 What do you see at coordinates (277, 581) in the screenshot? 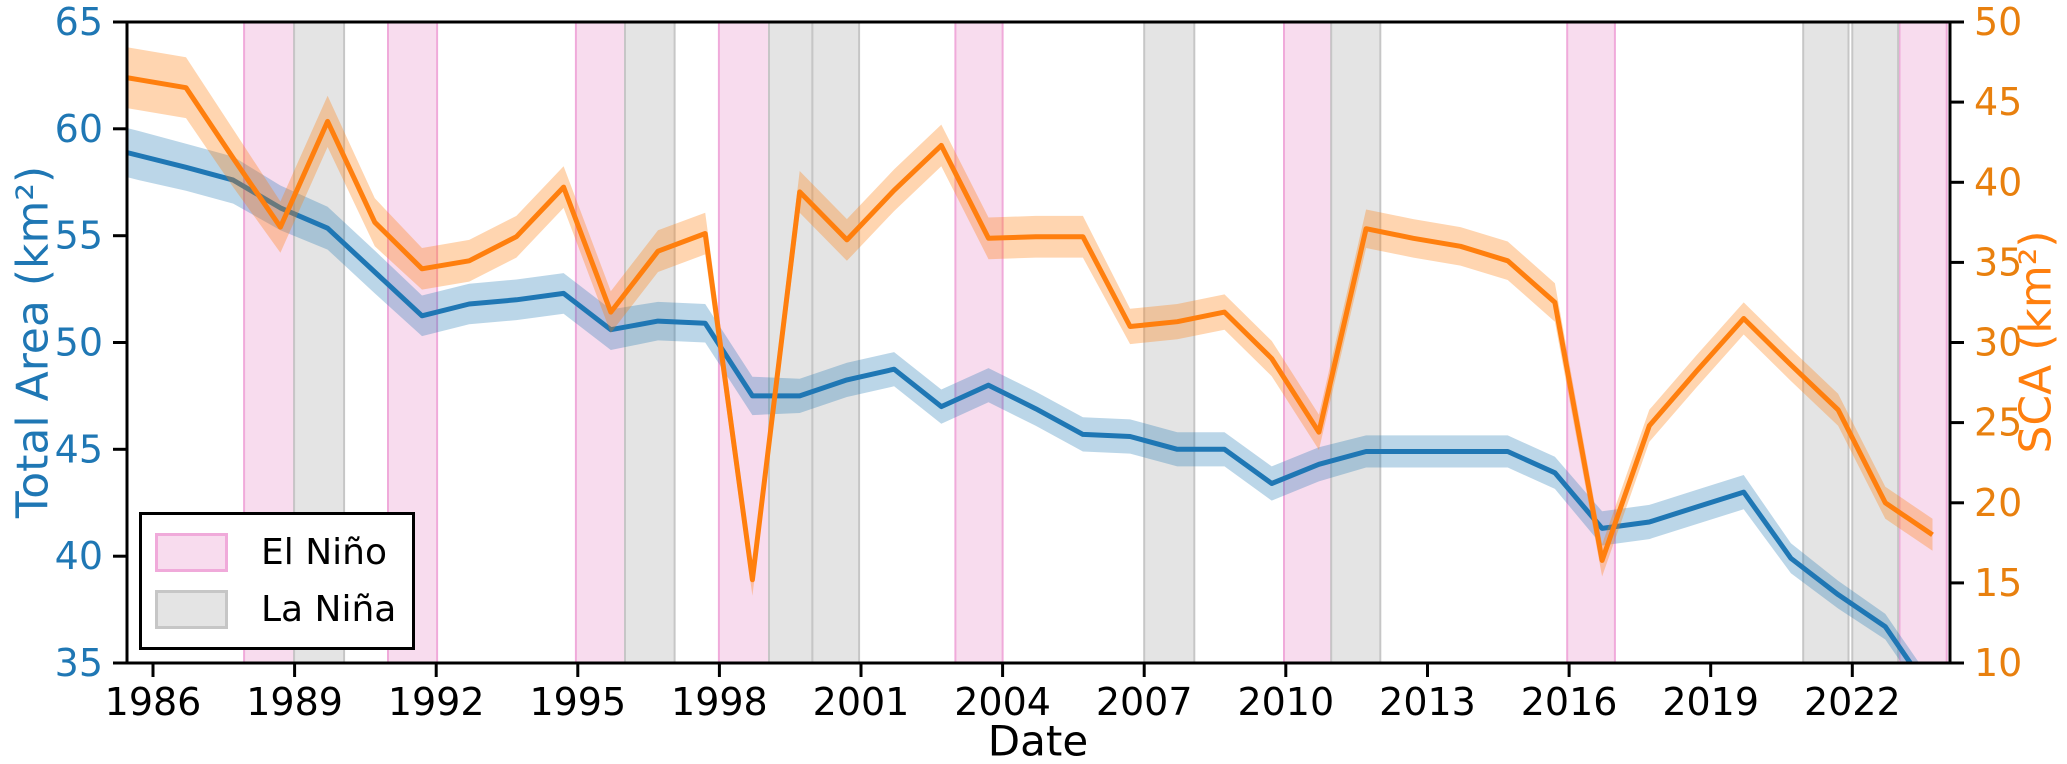
I see `legend: El Niño La Niña` at bounding box center [277, 581].